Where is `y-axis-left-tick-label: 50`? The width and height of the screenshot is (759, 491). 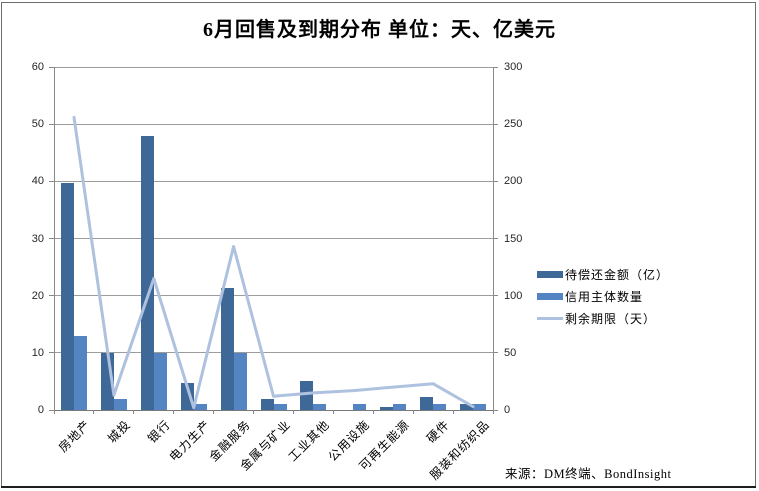 y-axis-left-tick-label: 50 is located at coordinates (37, 124).